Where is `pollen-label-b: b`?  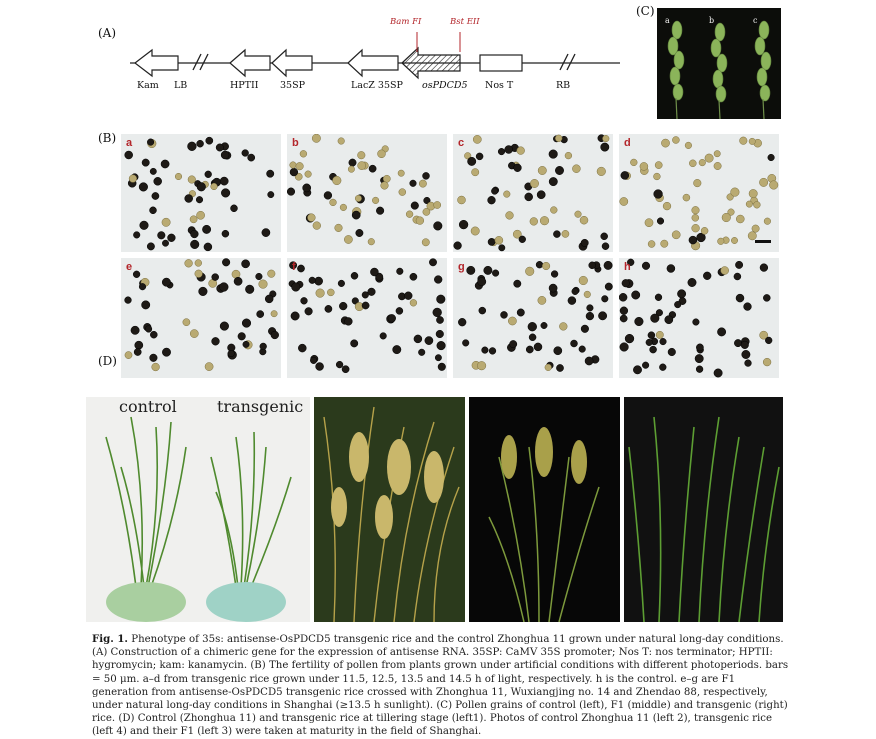
pollen-label-b: b is located at coordinates (295, 143).